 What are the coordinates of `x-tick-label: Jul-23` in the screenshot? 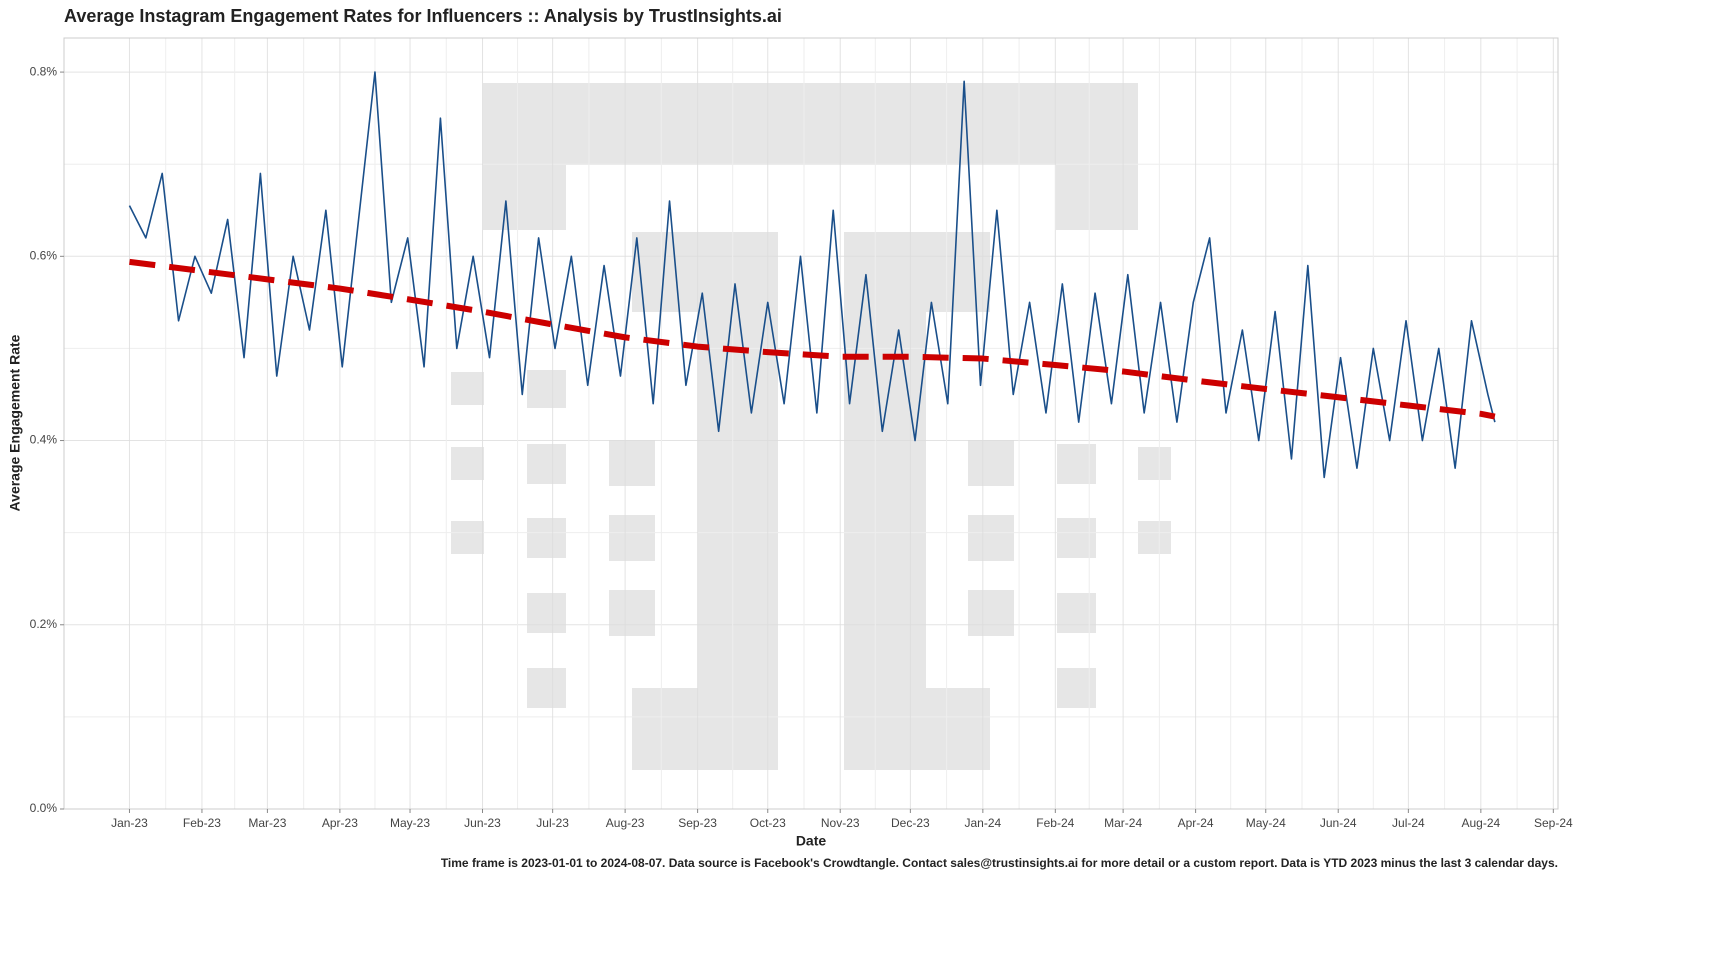 It's located at (552, 823).